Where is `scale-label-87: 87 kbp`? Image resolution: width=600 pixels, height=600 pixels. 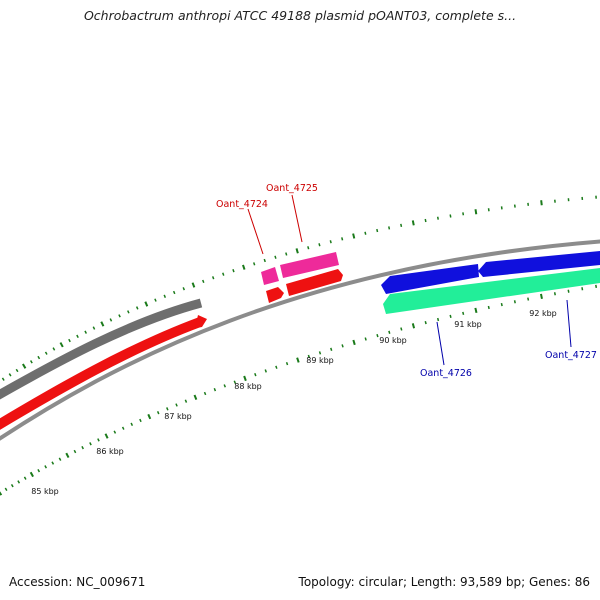 scale-label-87: 87 kbp is located at coordinates (178, 416).